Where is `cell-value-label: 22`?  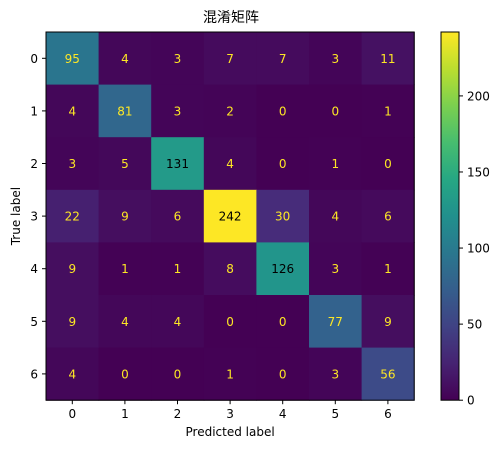 cell-value-label: 22 is located at coordinates (72, 217).